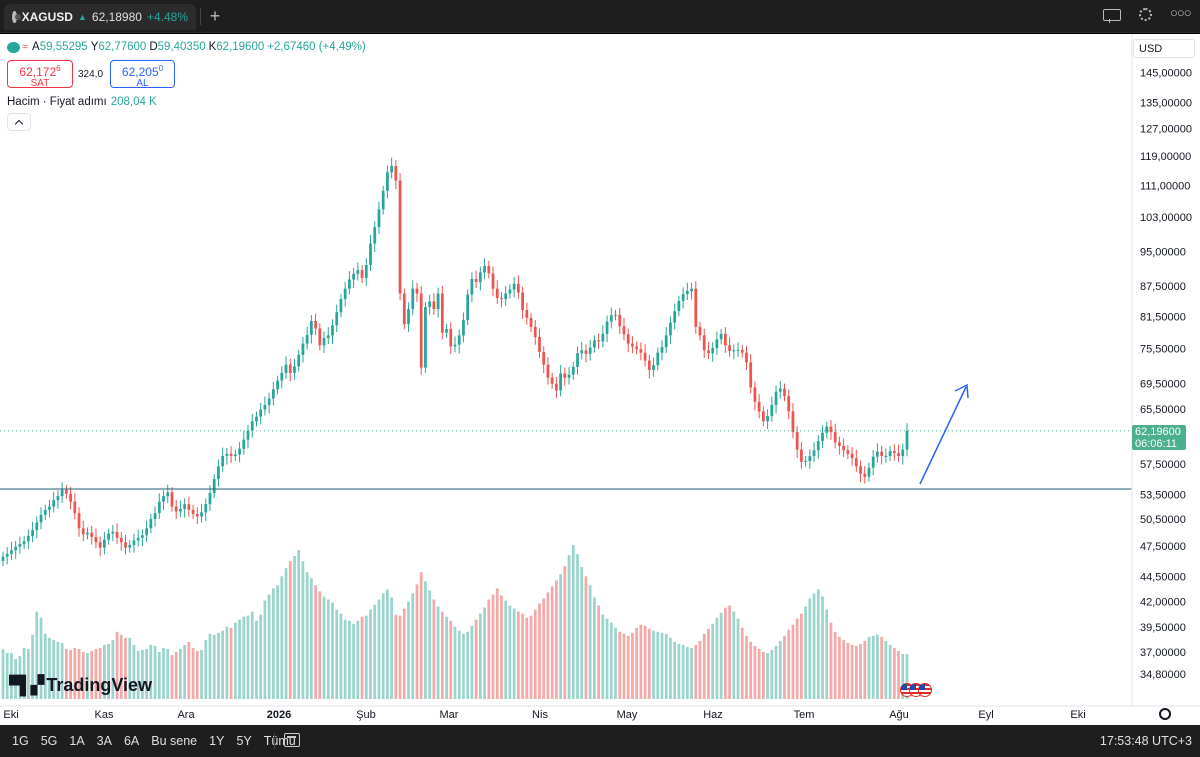 The height and width of the screenshot is (757, 1200). Describe the element at coordinates (925, 690) in the screenshot. I see `us-flag-icon` at that location.